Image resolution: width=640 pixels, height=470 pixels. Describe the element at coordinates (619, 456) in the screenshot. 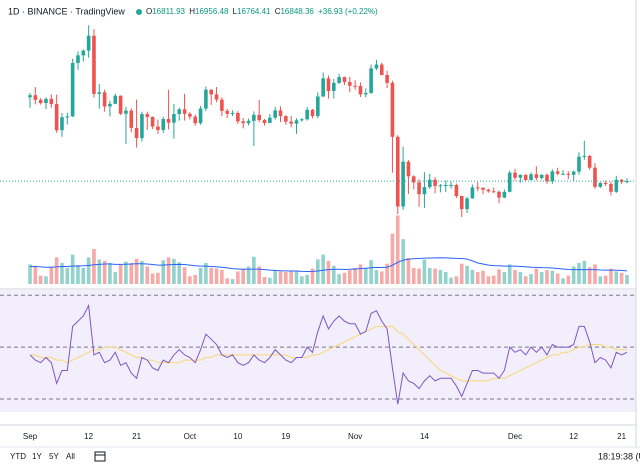

I see `clock: 18:19:38 (U` at that location.